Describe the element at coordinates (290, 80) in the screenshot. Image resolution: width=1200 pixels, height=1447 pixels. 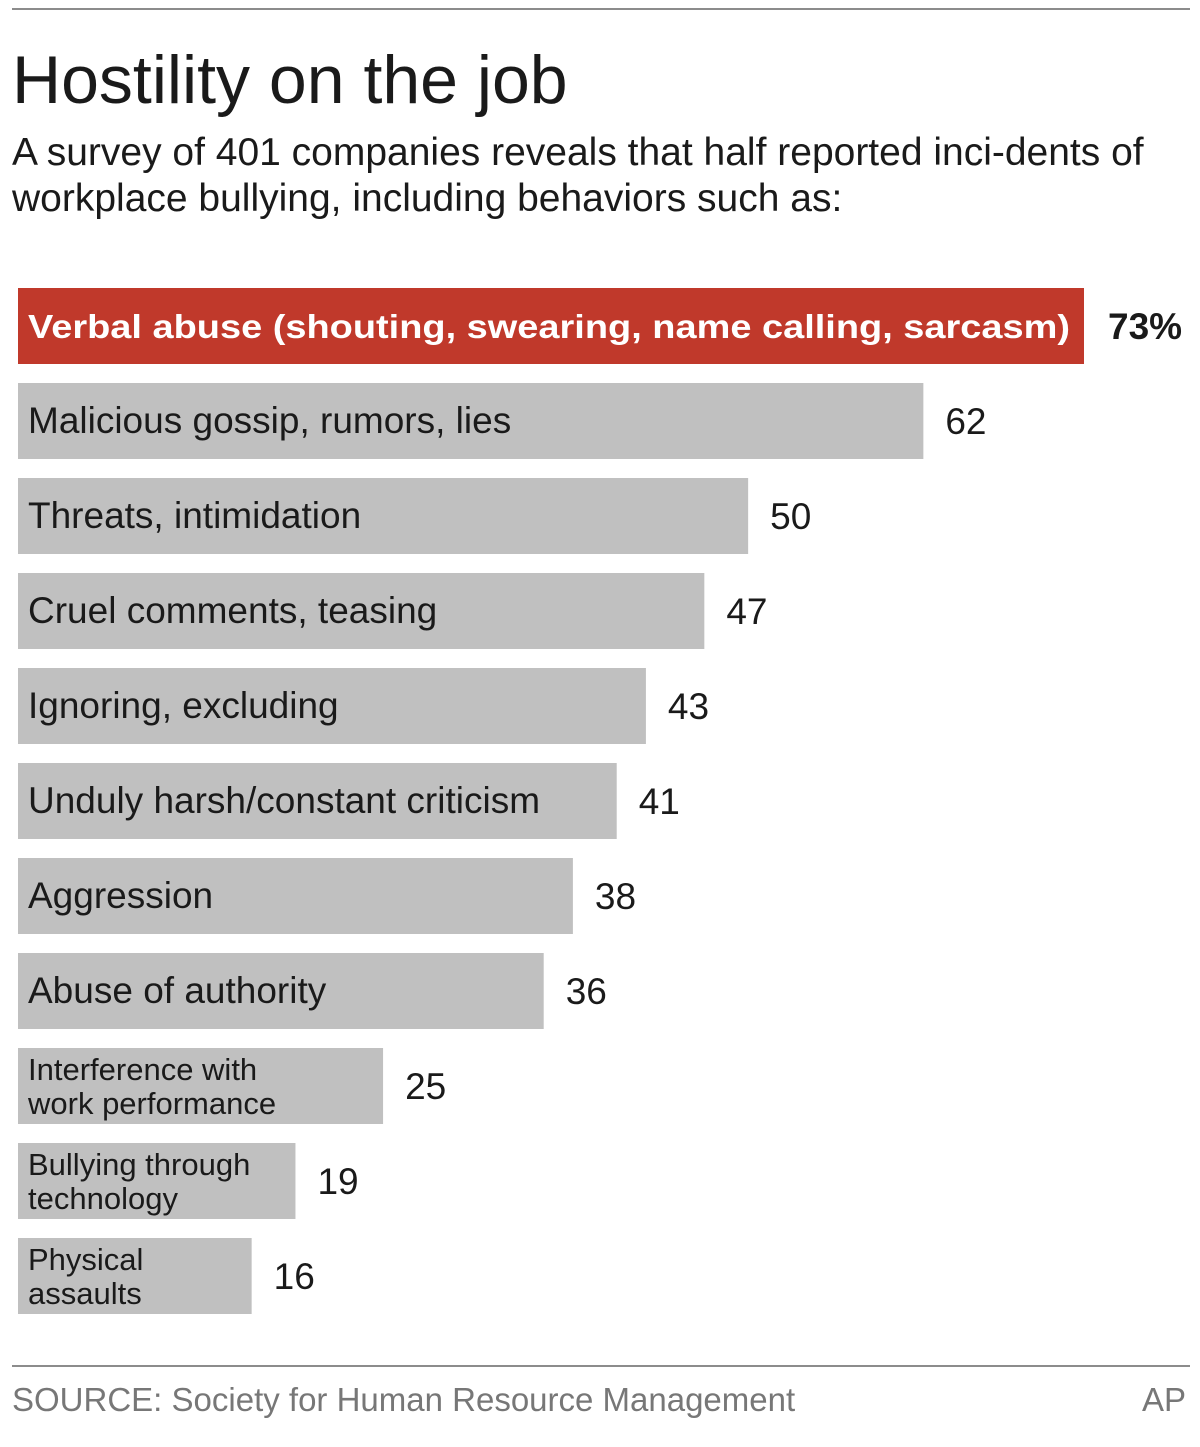
I see `chart-title: Hostility on the job` at that location.